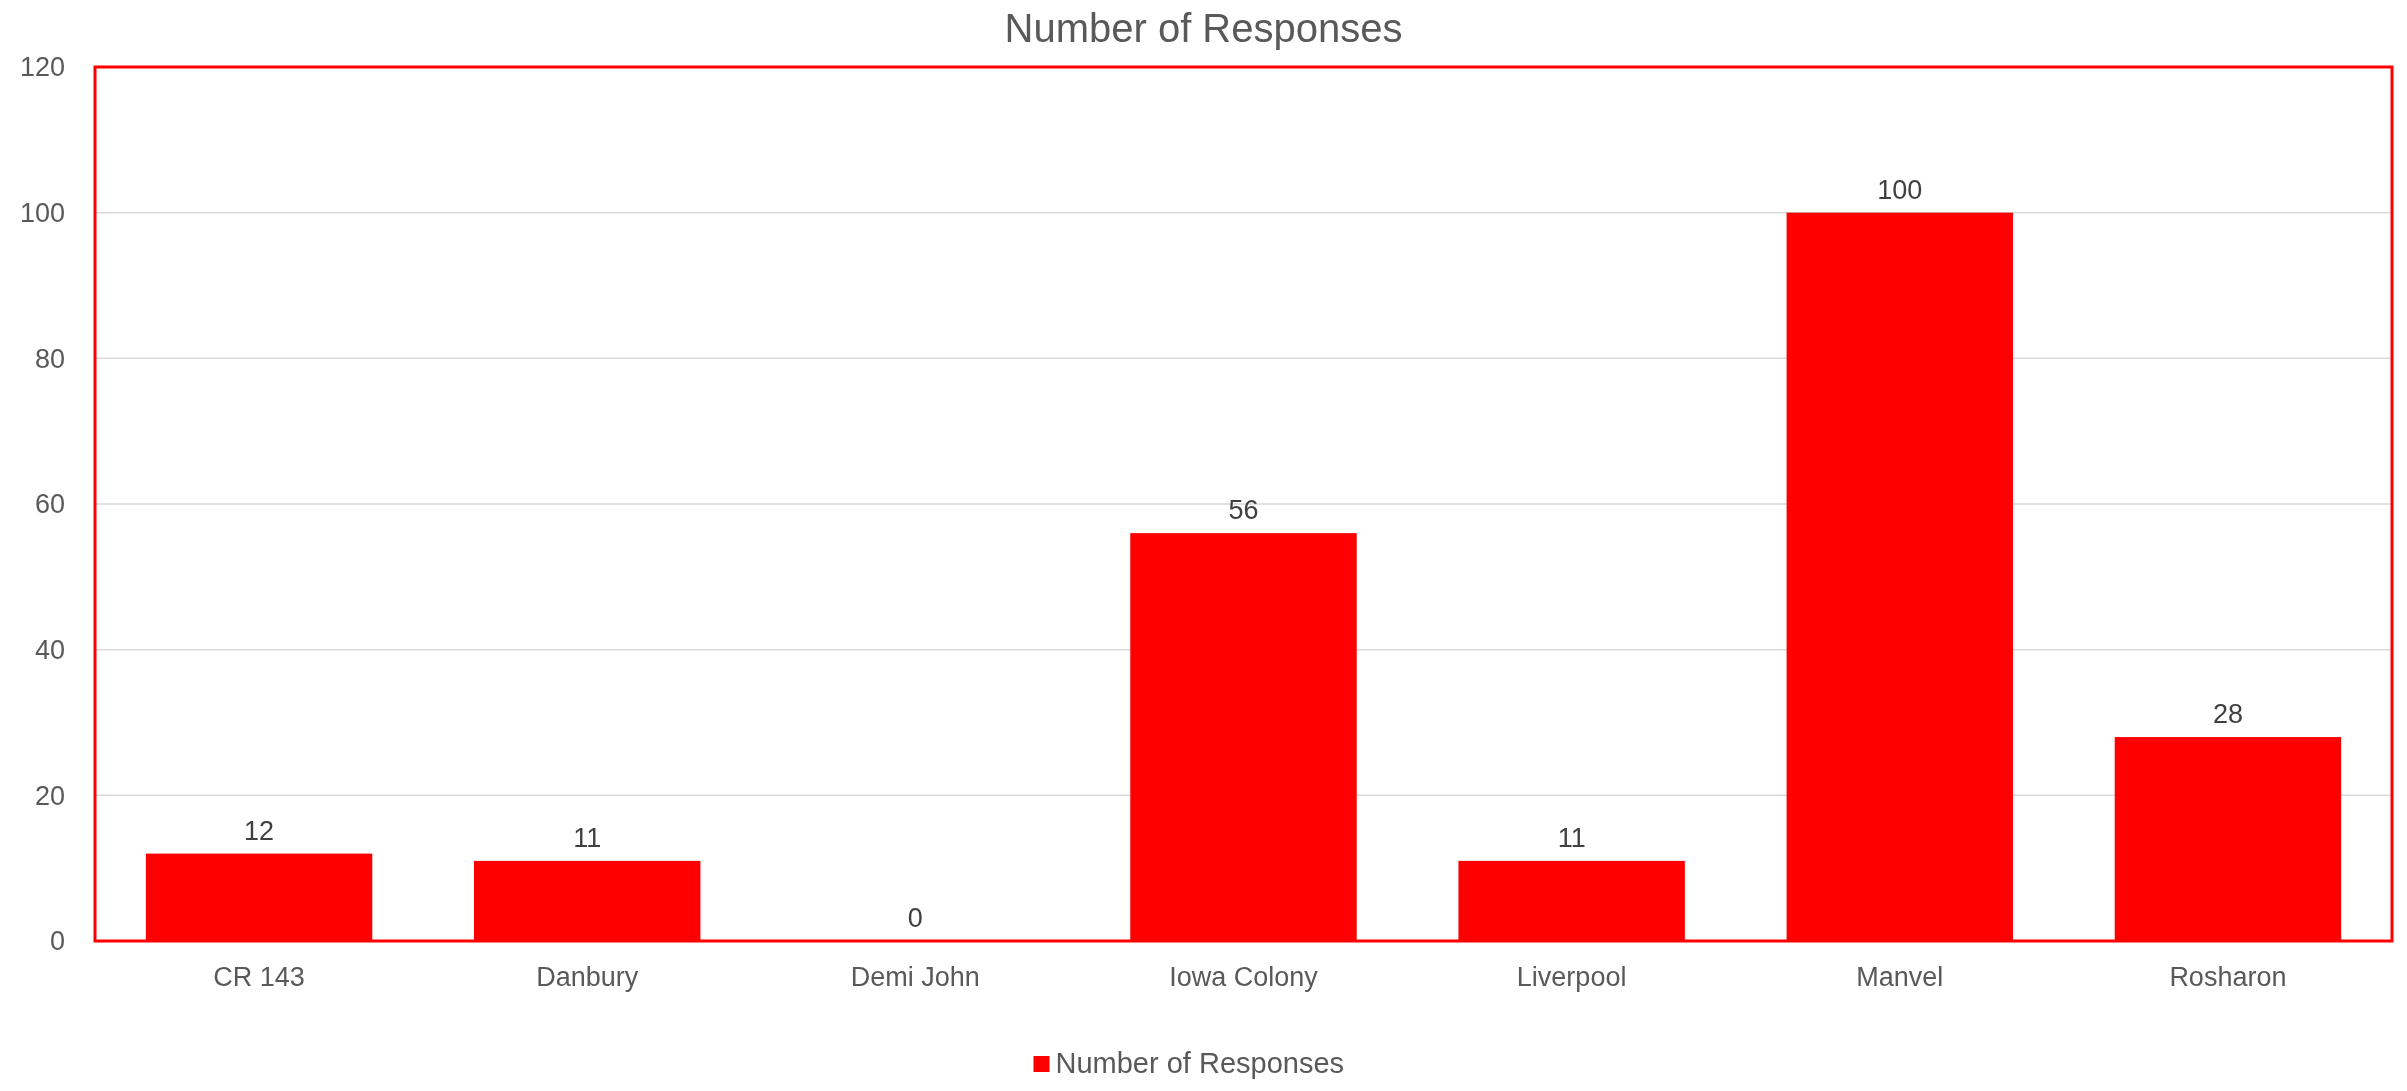 The image size is (2407, 1091). What do you see at coordinates (2227, 714) in the screenshot?
I see `data-label: 28` at bounding box center [2227, 714].